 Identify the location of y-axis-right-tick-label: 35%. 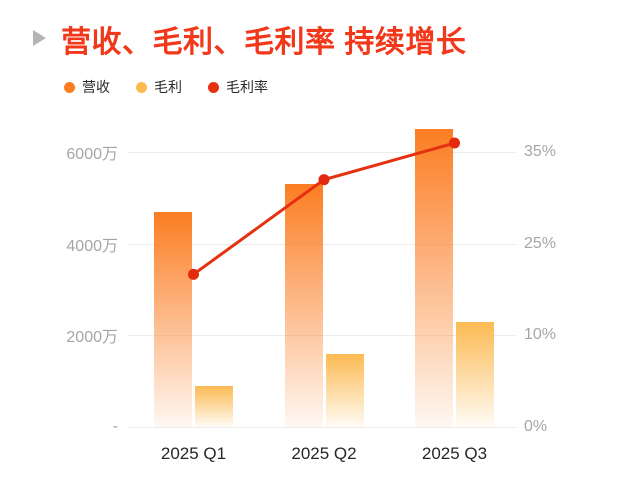
(540, 152).